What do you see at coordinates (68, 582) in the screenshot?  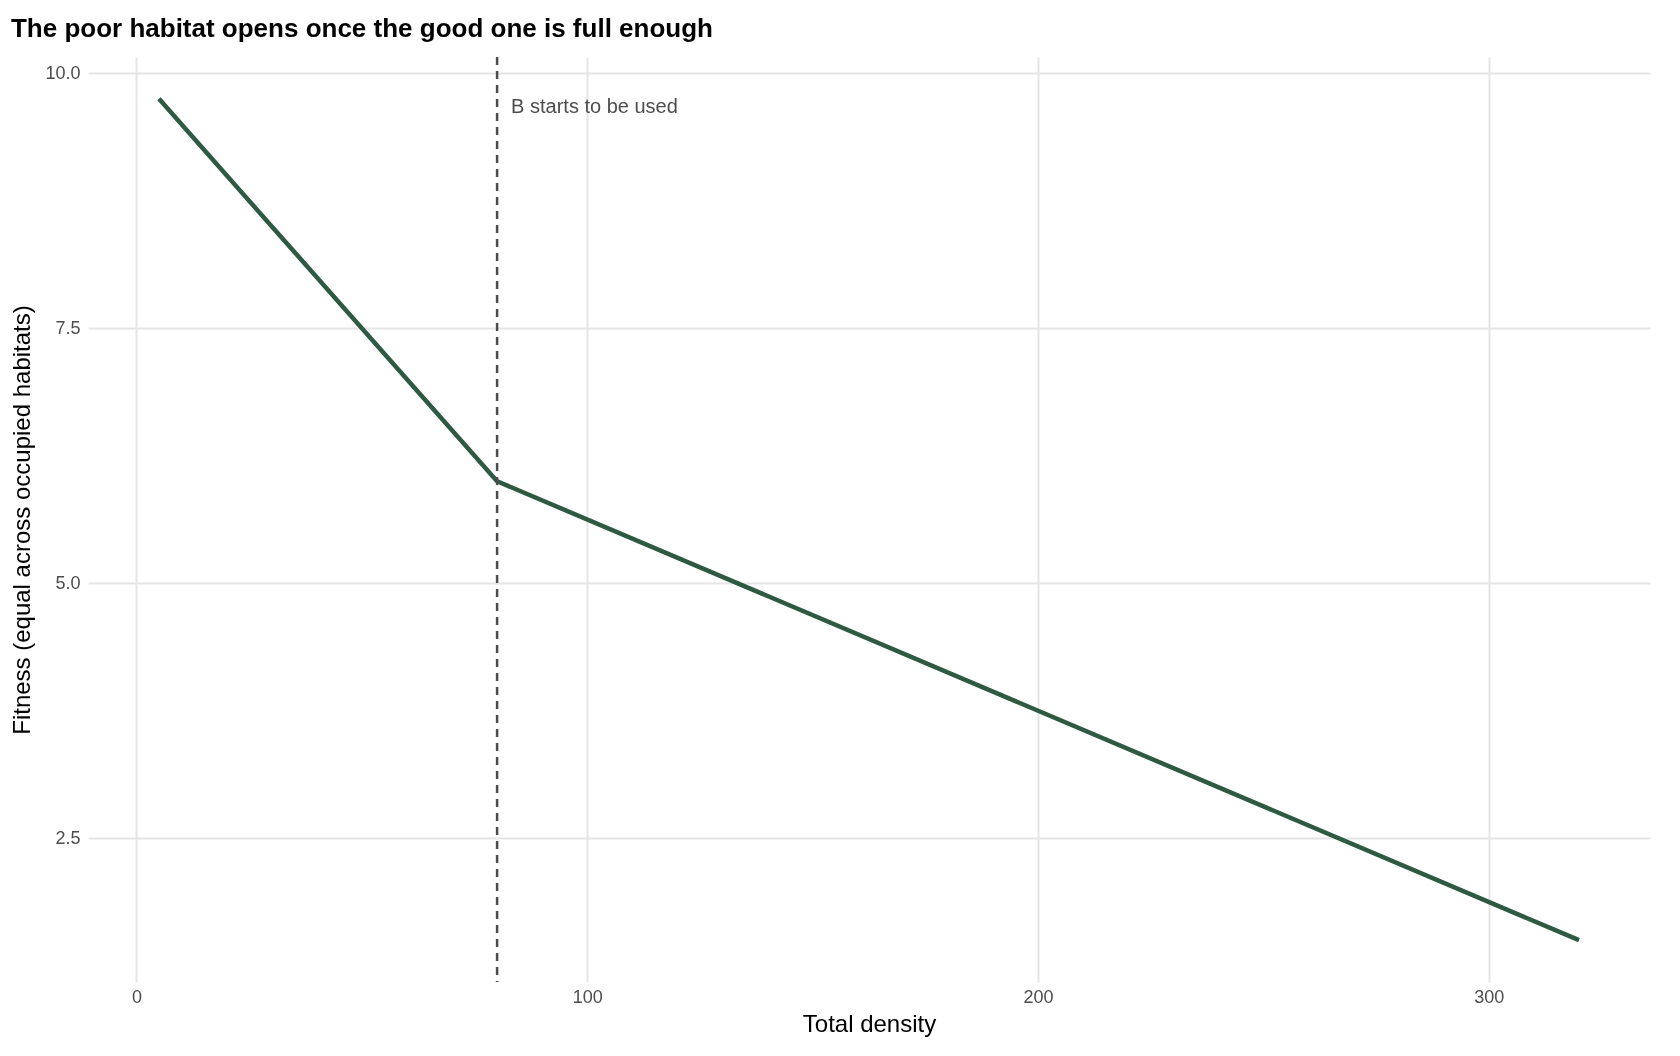 I see `y-tick-label: 5.0` at bounding box center [68, 582].